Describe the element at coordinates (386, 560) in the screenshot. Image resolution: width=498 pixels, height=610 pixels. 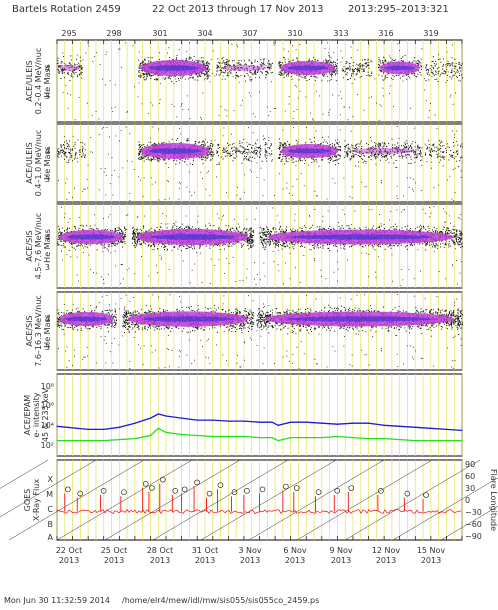
I see `date-tick-year: 2013` at that location.